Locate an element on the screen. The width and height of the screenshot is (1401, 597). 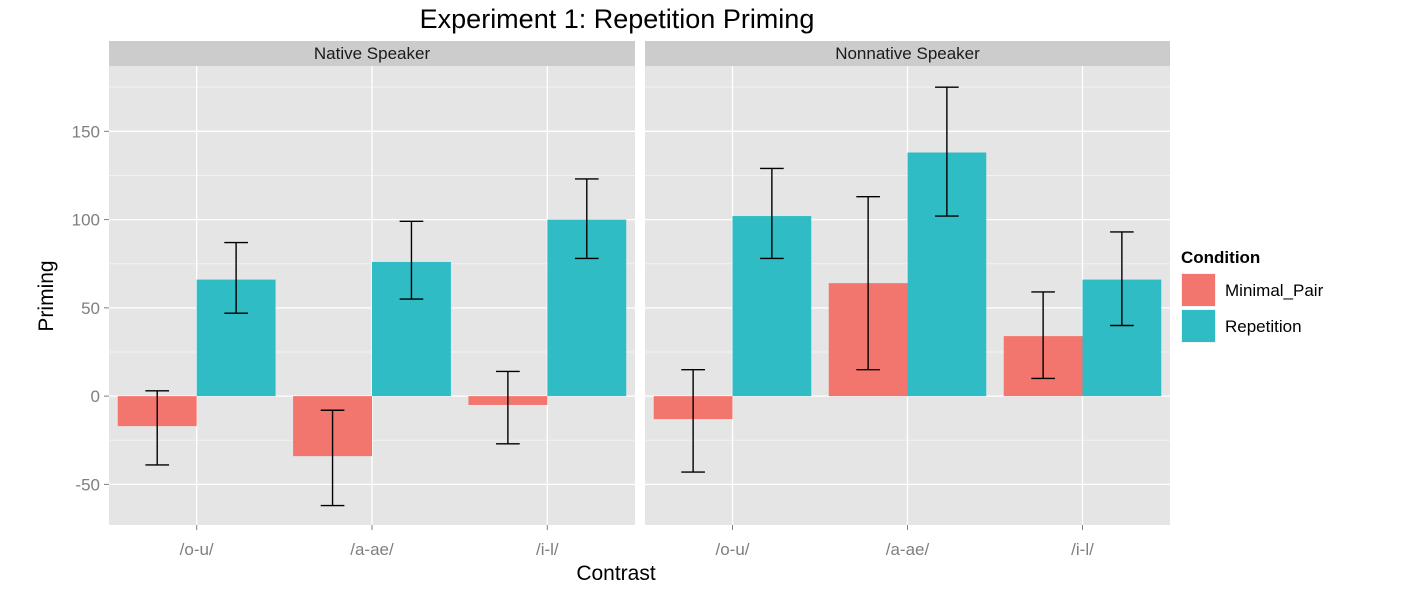
legend-label: Minimal_Pair is located at coordinates (1274, 290).